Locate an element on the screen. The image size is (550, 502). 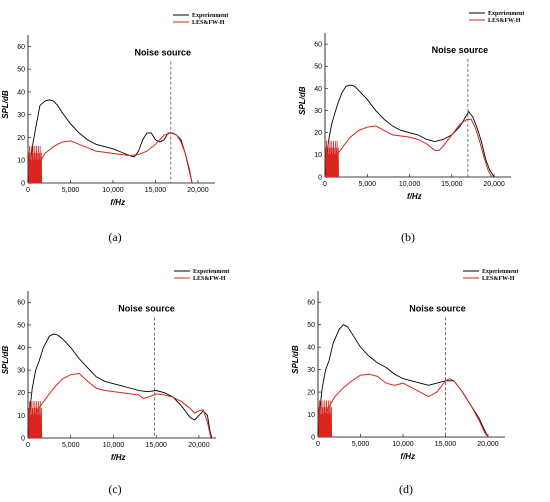
panel-label: (c) is located at coordinates (114, 489).